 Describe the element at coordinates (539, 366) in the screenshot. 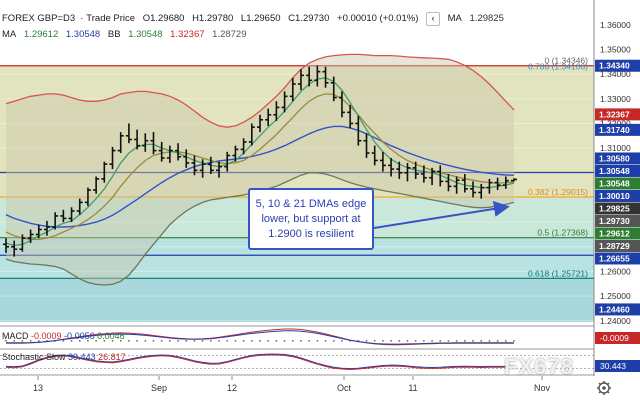

I see `watermark-logo: FX678` at that location.